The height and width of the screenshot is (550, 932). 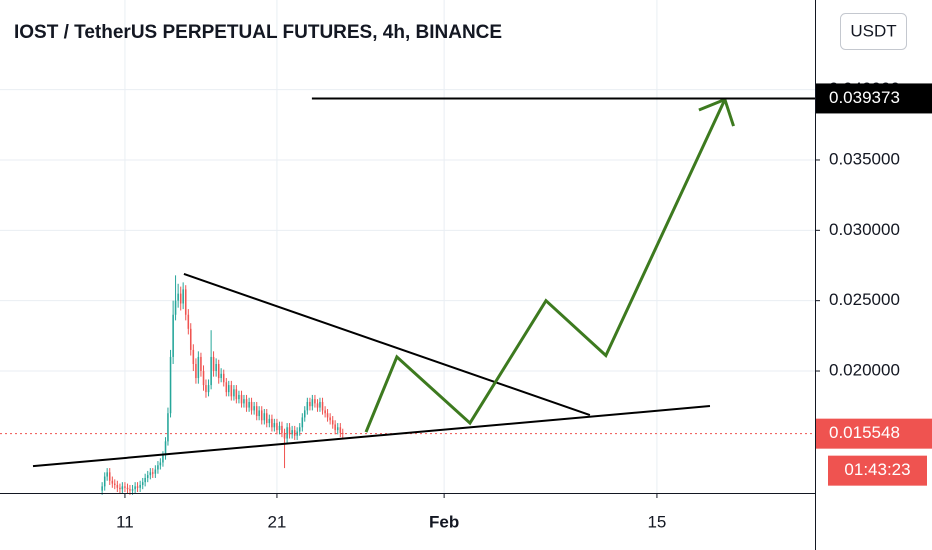 What do you see at coordinates (864, 299) in the screenshot?
I see `y-tick-label: 0.025000` at bounding box center [864, 299].